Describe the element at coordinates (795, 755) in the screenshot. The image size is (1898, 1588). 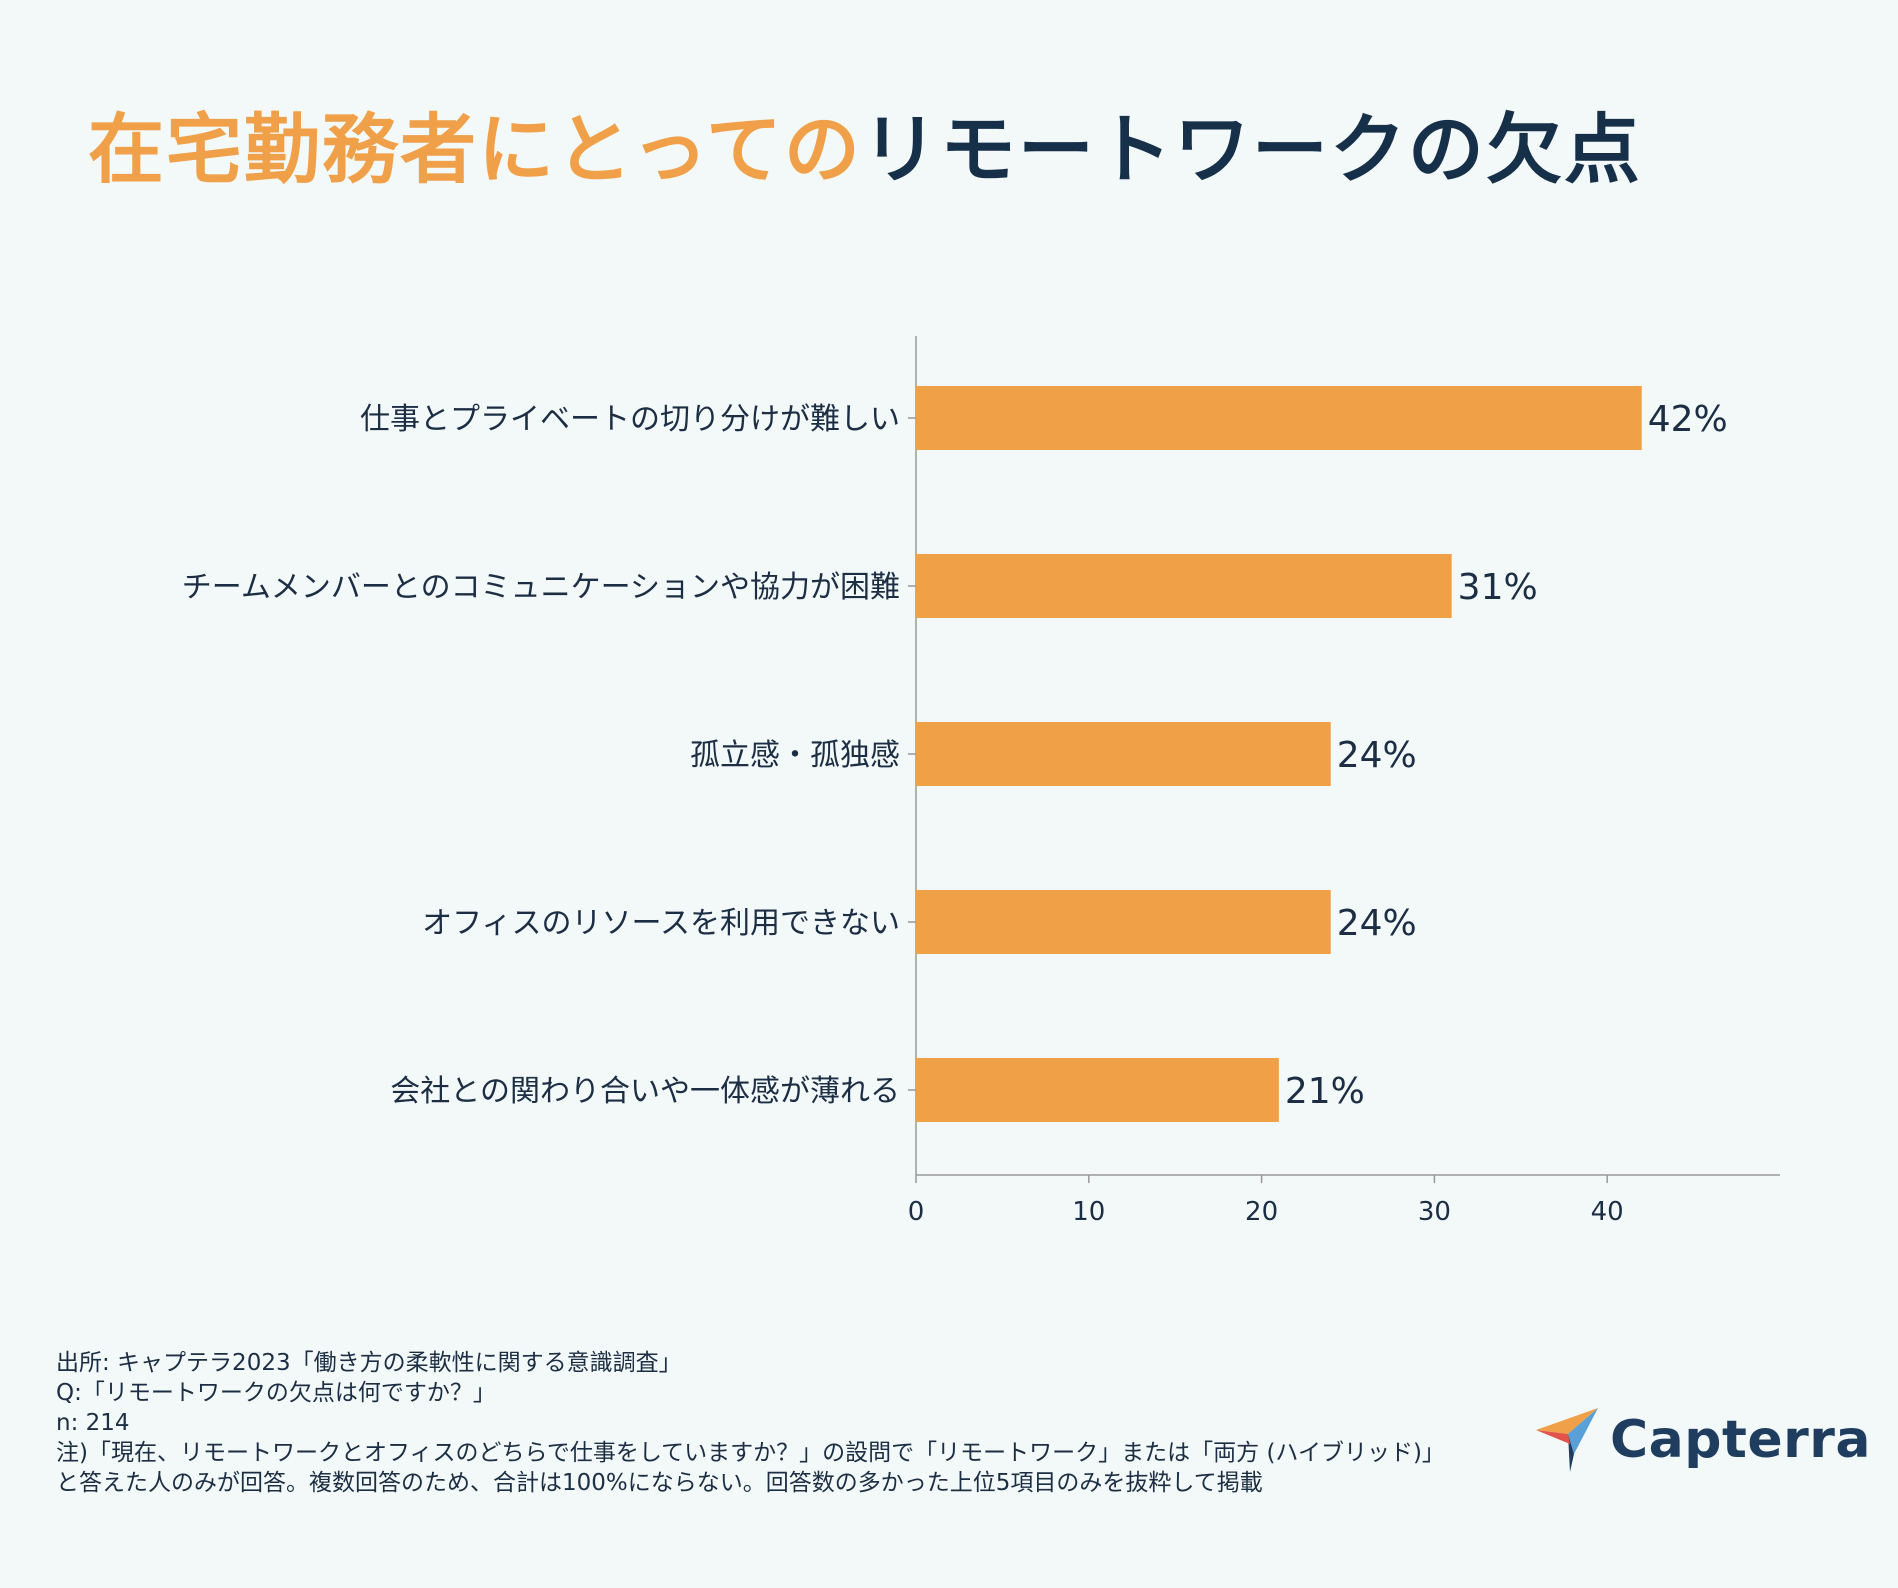
I see `category-label: 孤立感・孤独感` at that location.